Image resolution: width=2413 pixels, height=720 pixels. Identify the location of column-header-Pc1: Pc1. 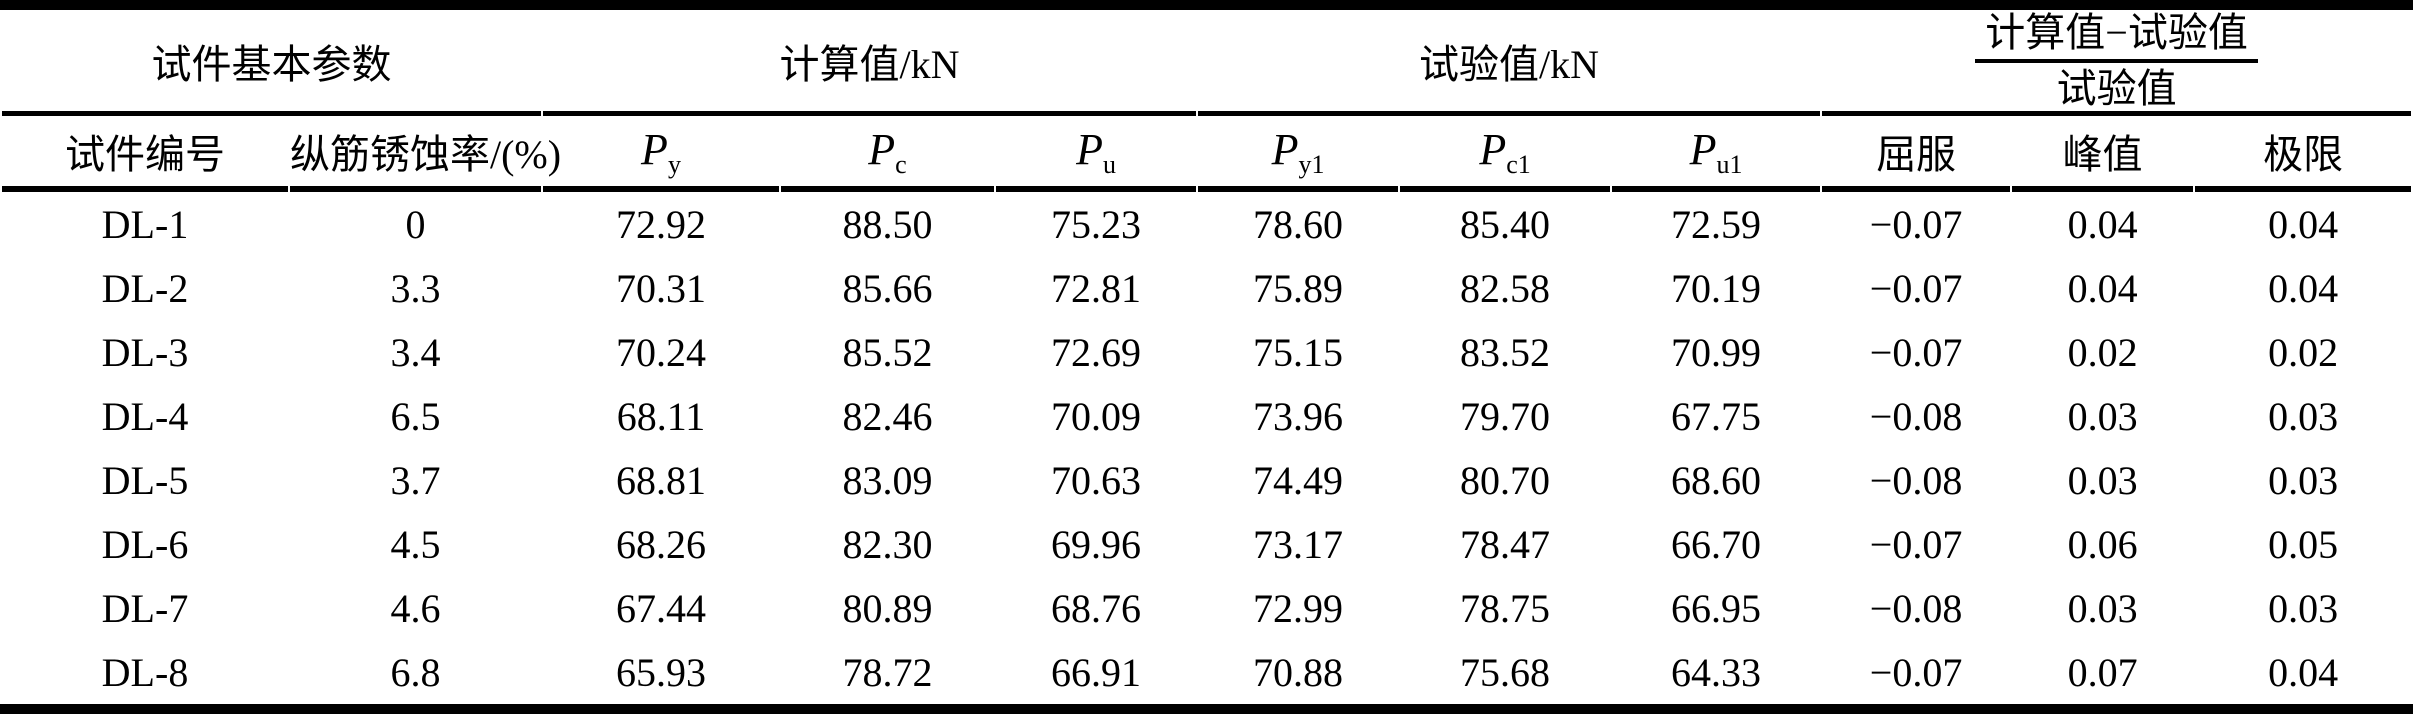
(1505, 154).